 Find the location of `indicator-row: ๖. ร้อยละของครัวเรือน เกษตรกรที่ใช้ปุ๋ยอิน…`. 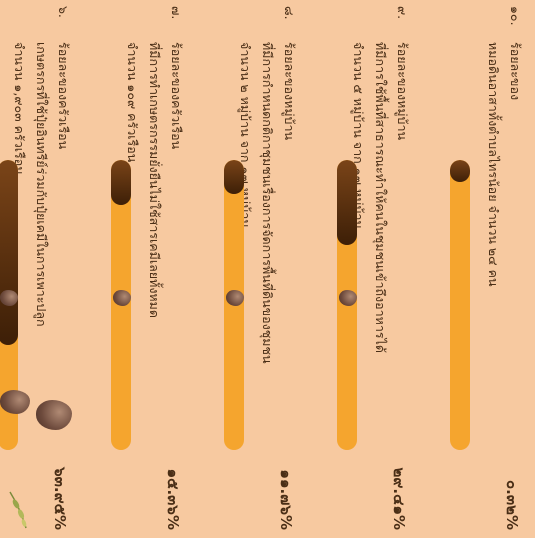

indicator-row: ๖. ร้อยละของครัวเรือน เกษตรกรที่ใช้ปุ๋ยอิน… is located at coordinates (39, 269).